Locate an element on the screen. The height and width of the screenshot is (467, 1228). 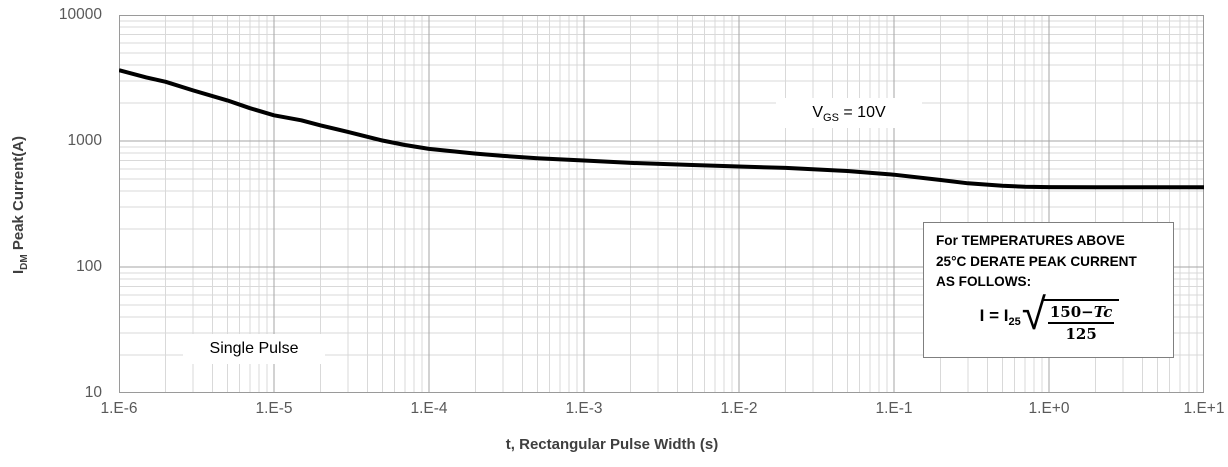
x-tick-1e-2: 1.E-2 is located at coordinates (739, 408).